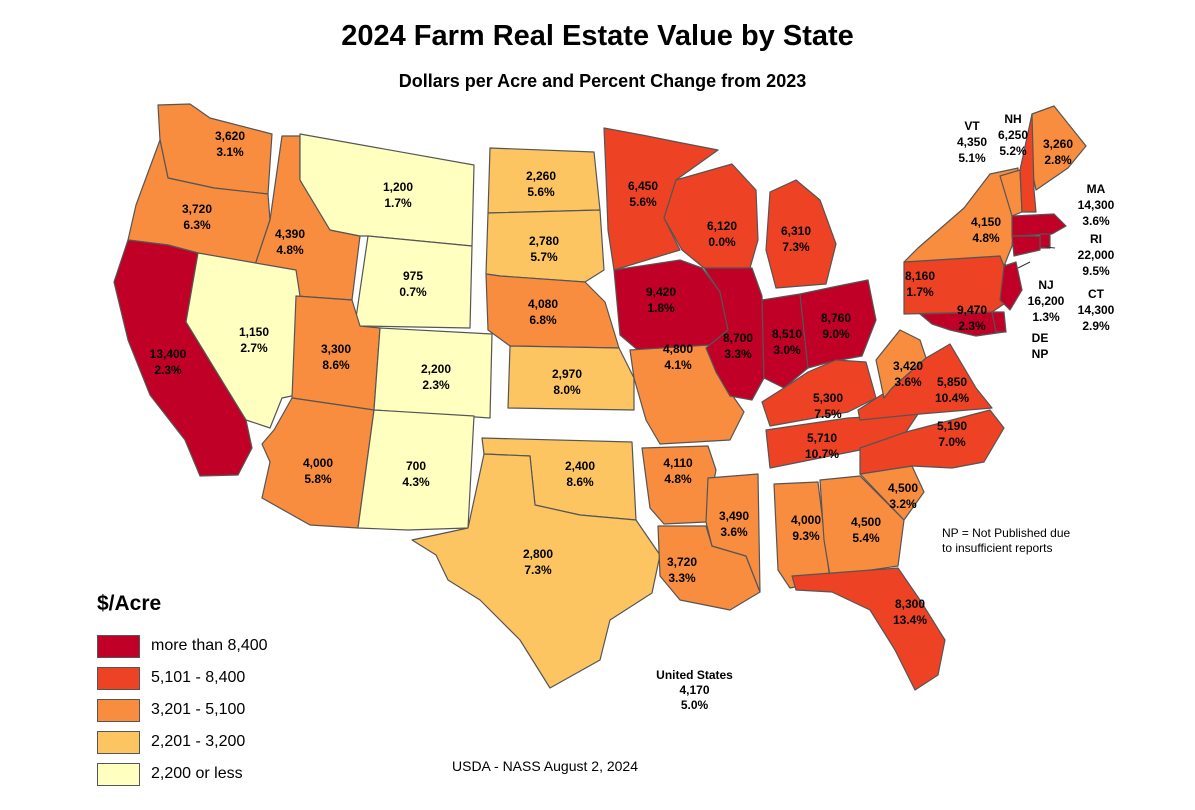  Describe the element at coordinates (661, 300) in the screenshot. I see `state-label-ia: 9,420 1.8%` at that location.